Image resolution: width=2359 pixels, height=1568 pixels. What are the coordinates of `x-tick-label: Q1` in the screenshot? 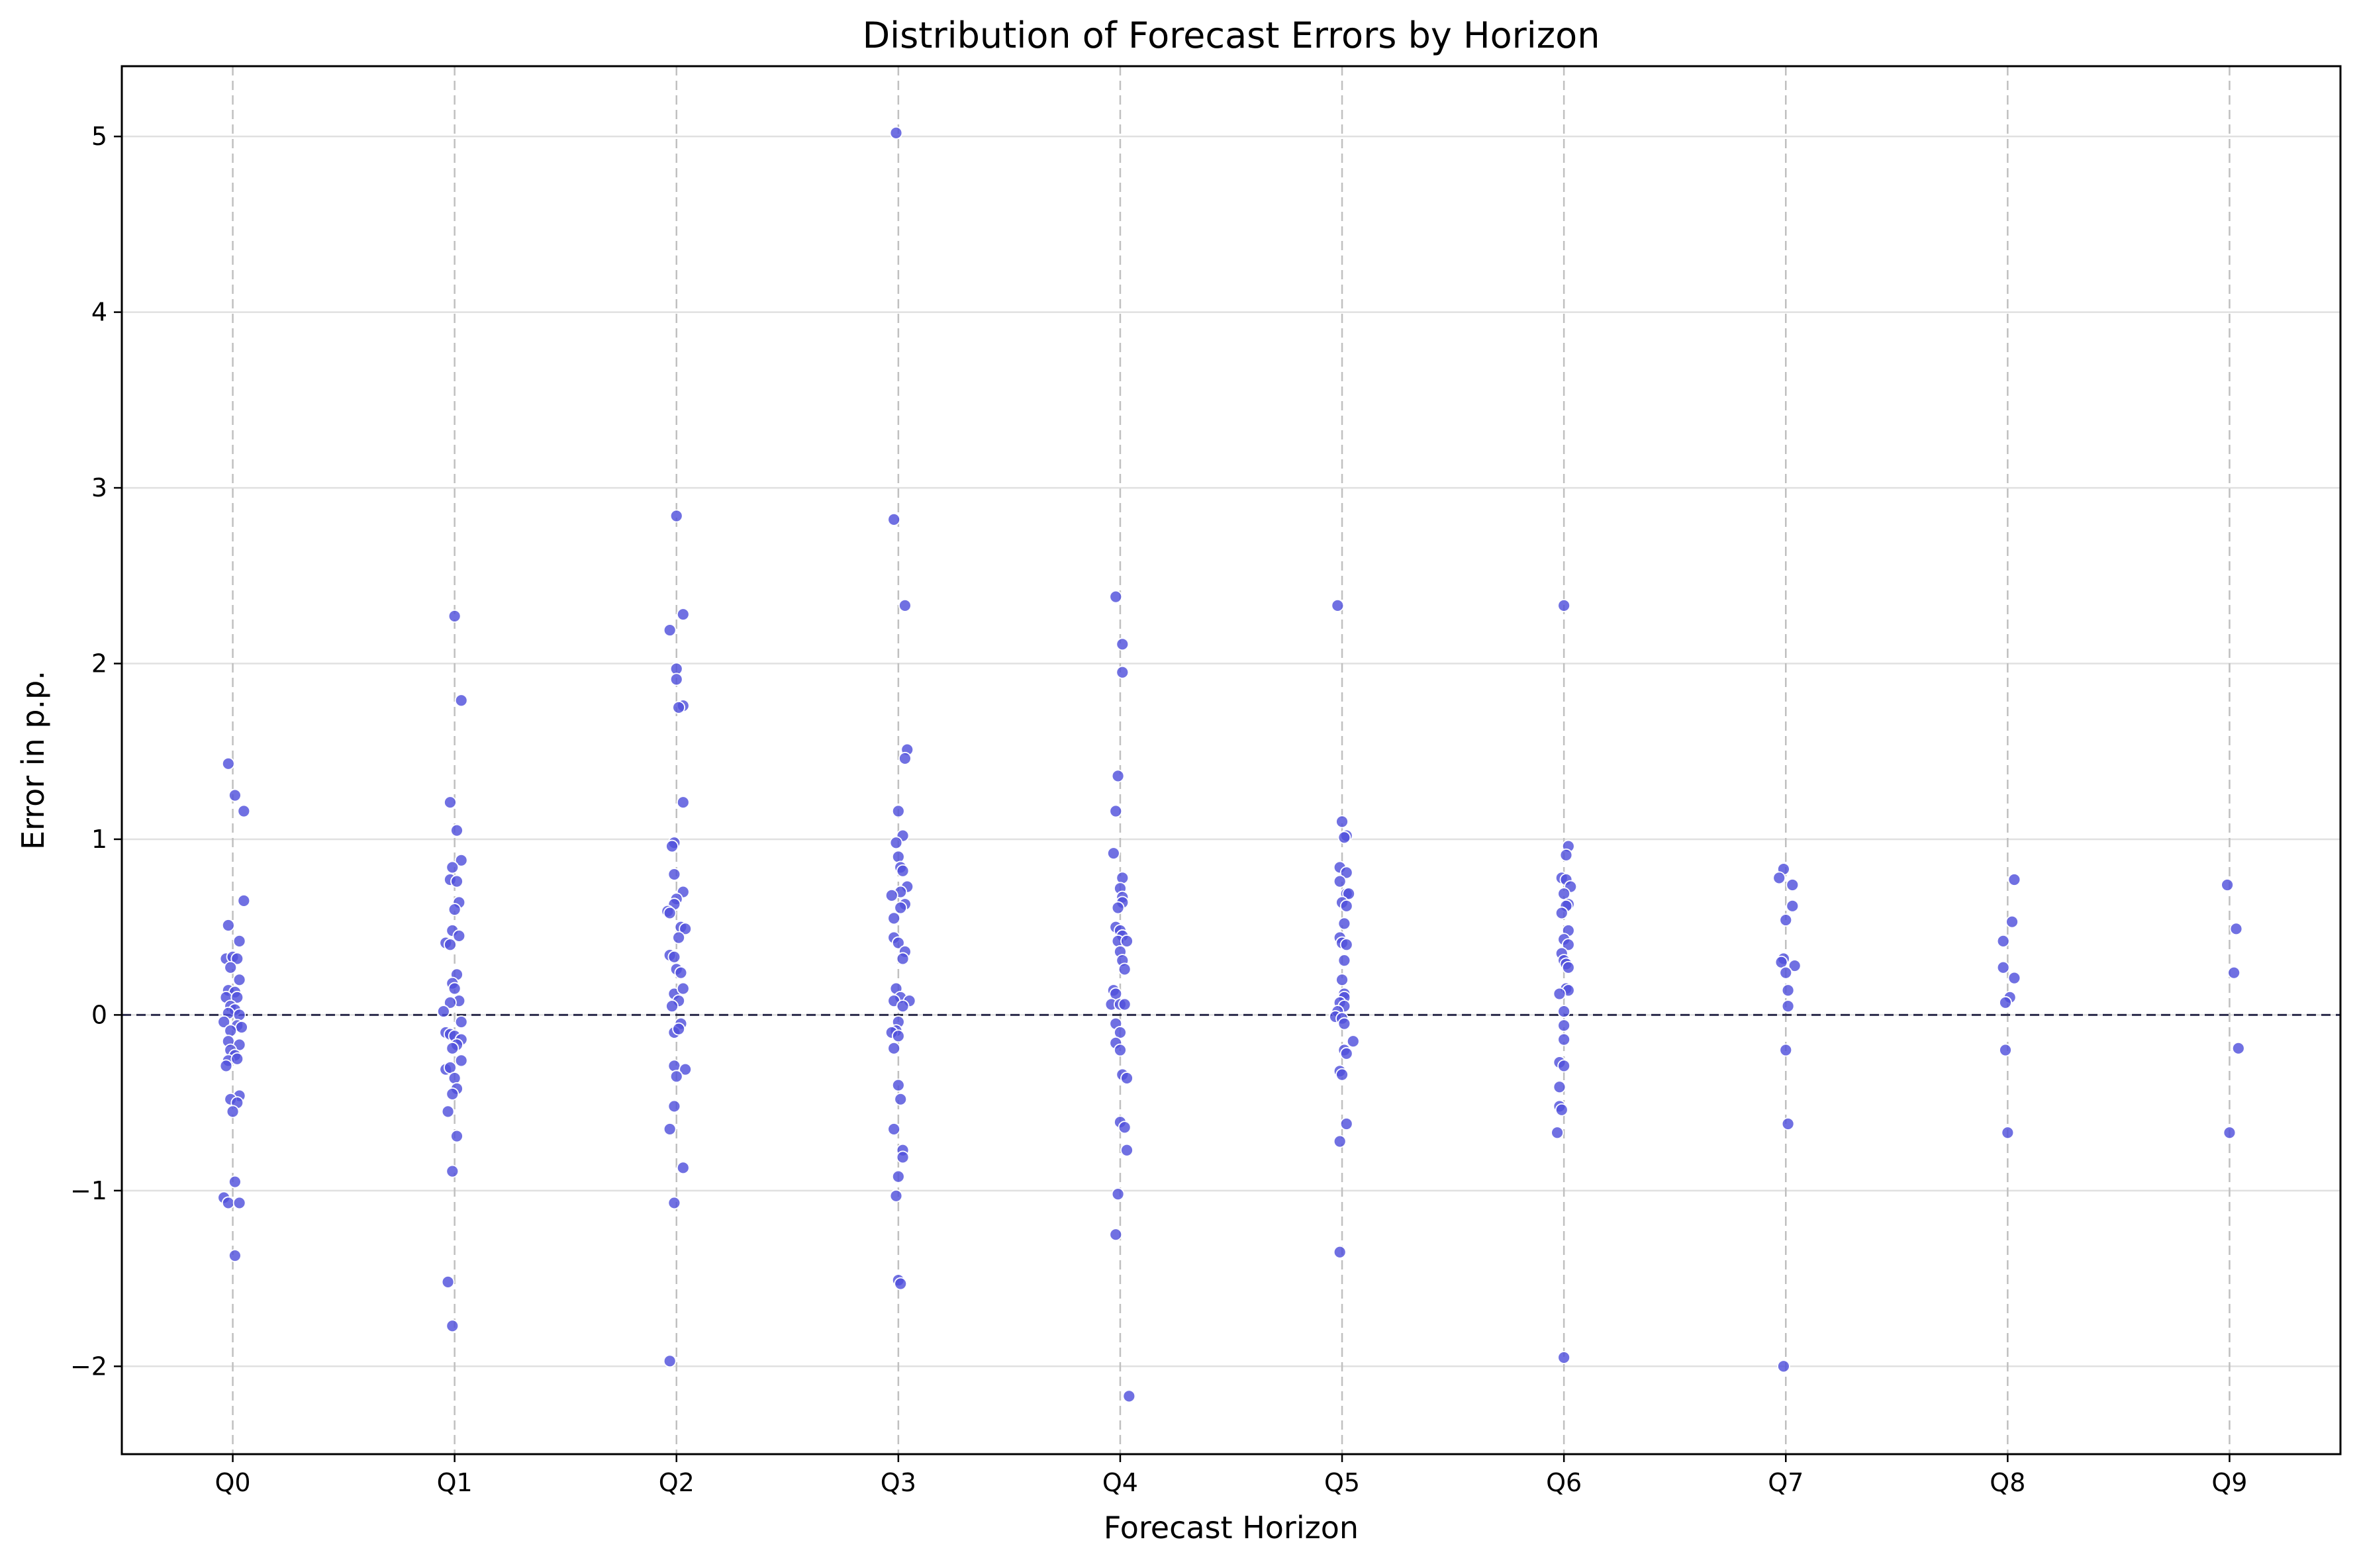 It's located at (455, 1482).